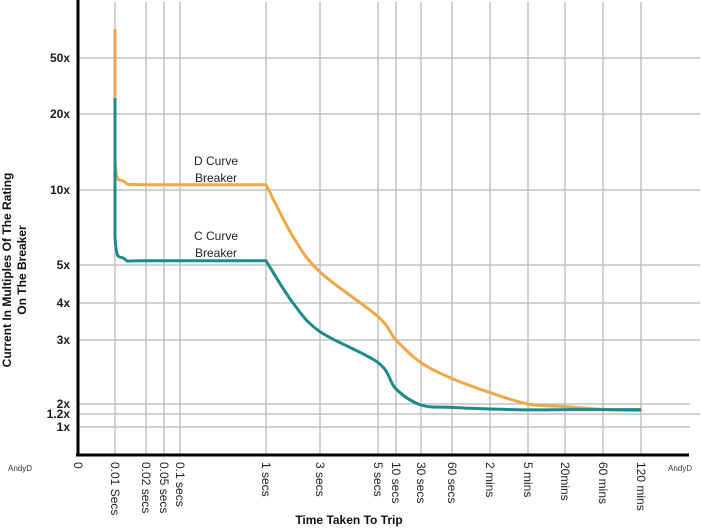  I want to click on y-tick-label: 5x, so click(64, 265).